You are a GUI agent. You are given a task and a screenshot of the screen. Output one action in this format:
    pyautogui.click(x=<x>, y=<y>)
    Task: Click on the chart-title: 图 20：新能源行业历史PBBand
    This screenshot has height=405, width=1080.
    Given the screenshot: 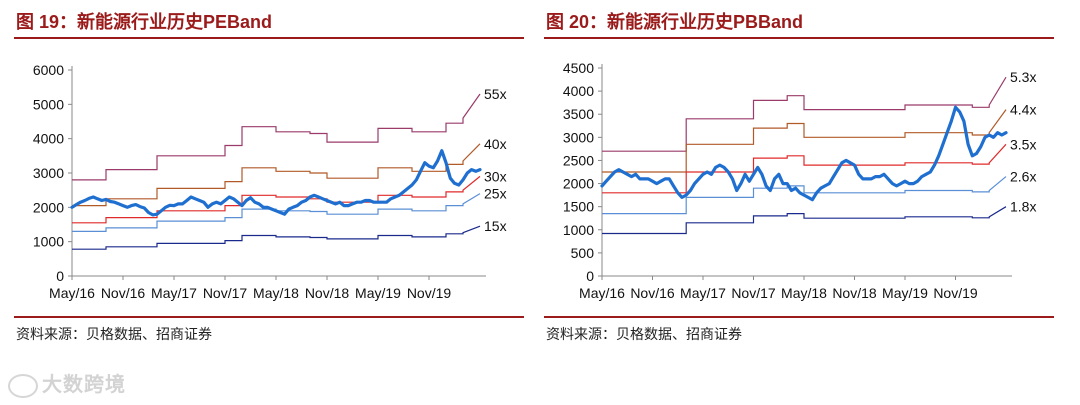 What is the action you would take?
    pyautogui.click(x=675, y=22)
    